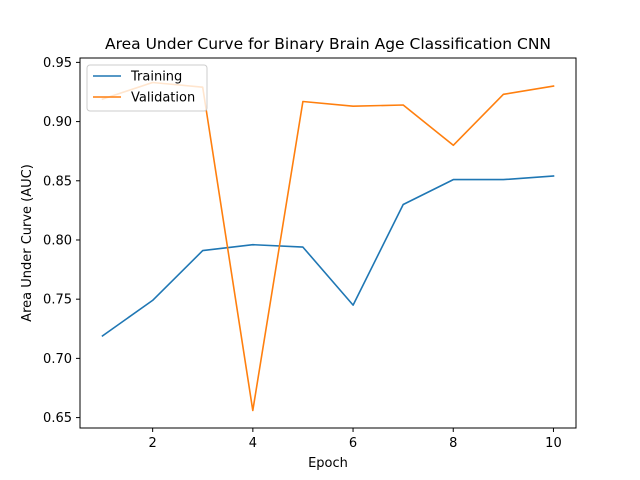 Image resolution: width=640 pixels, height=480 pixels. I want to click on x-tick-label: 4, so click(253, 443).